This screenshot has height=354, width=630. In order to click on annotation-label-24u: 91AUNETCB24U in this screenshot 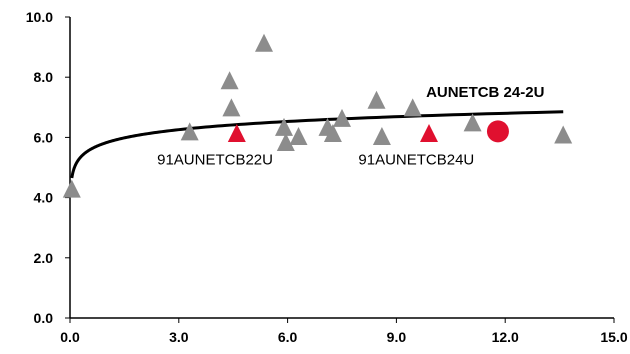, I will do `click(416, 159)`.